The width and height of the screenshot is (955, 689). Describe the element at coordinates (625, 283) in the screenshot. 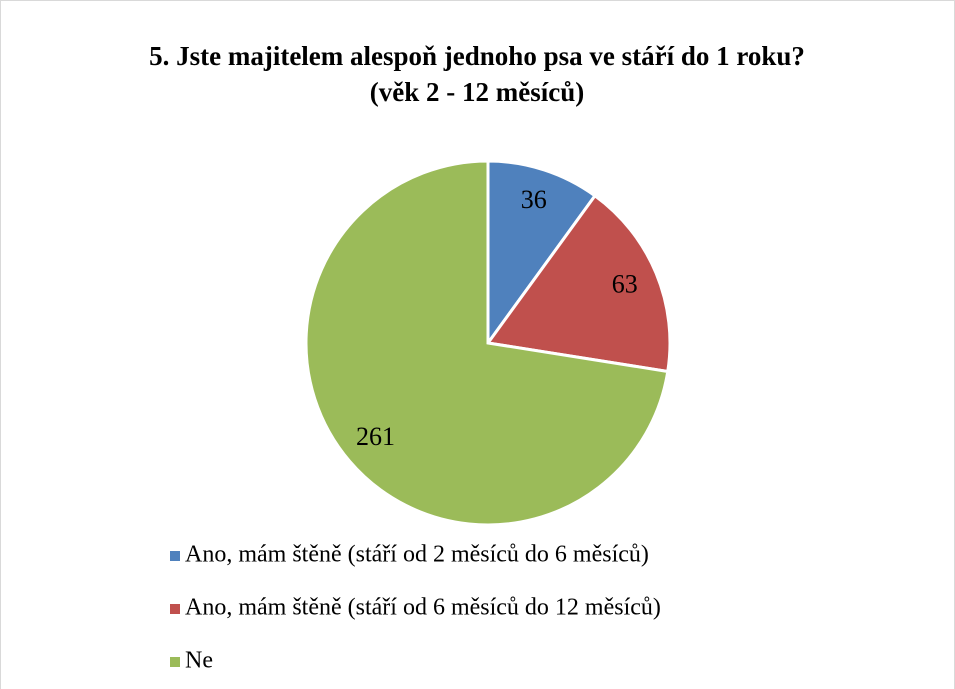

I see `data-label: 63` at that location.